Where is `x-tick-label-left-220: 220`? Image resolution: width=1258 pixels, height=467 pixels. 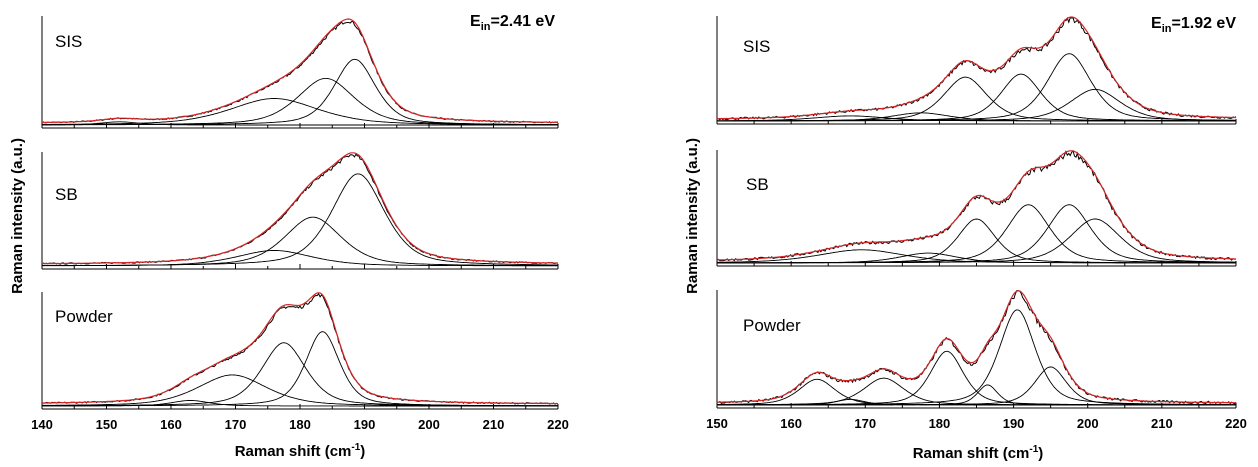 x-tick-label-left-220: 220 is located at coordinates (558, 424).